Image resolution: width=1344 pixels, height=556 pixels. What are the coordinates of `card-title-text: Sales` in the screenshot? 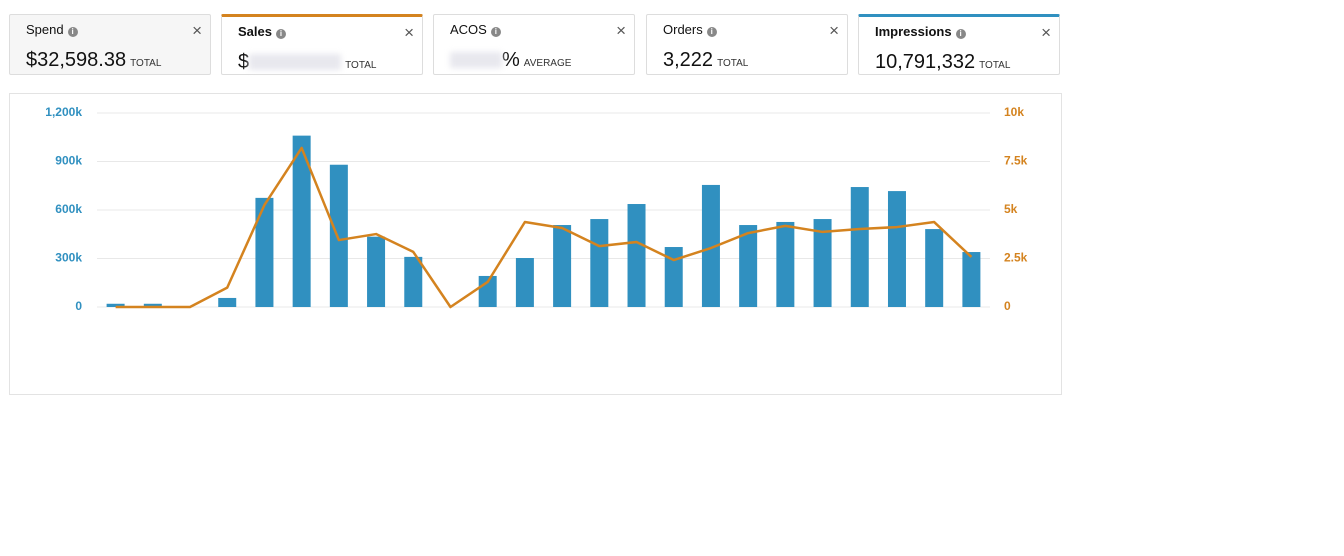 It's located at (255, 31).